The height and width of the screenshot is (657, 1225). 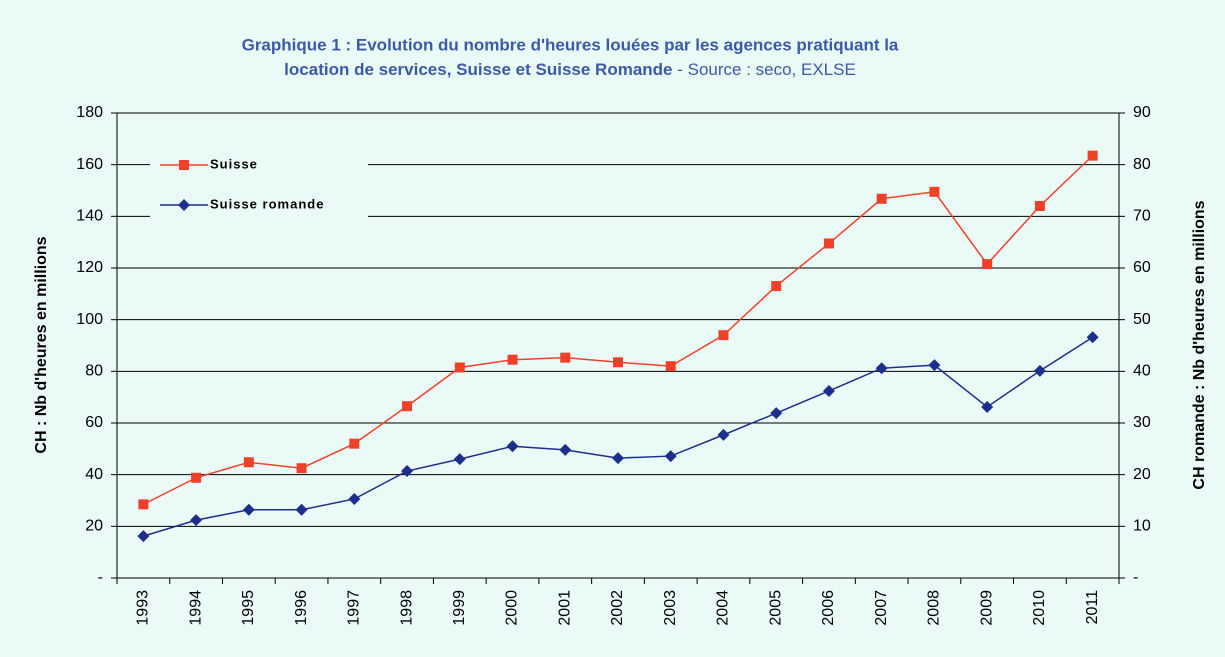 I want to click on x-tick-label: 1996, so click(x=301, y=608).